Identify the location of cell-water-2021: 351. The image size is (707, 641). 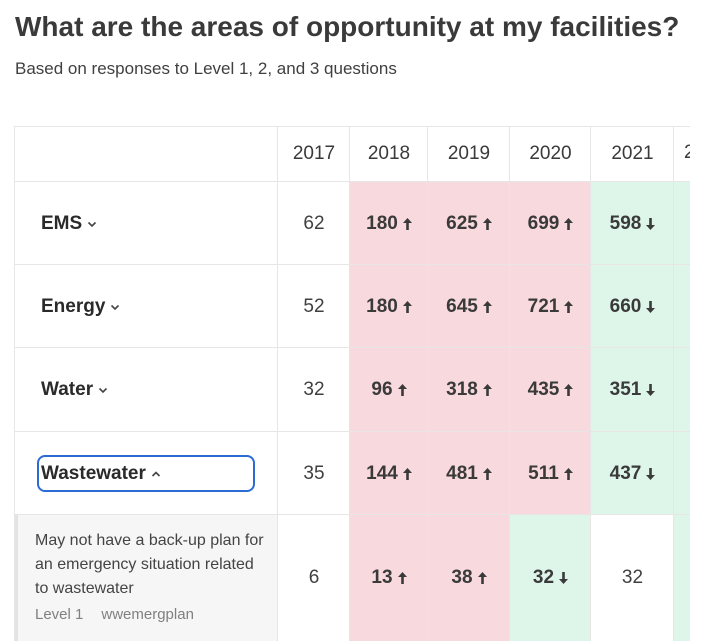
(632, 390).